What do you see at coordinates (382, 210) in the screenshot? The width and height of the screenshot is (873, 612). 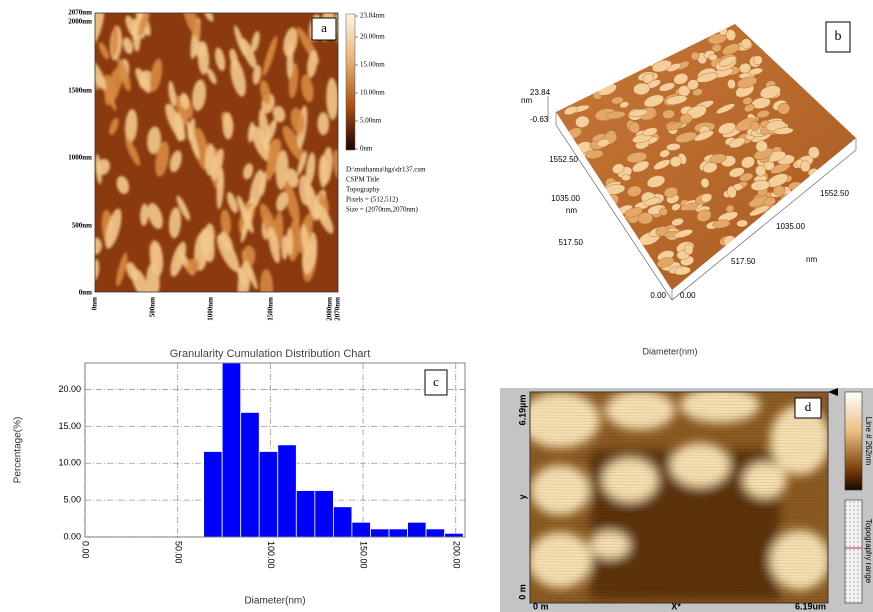 I see `info-line: Size = (2070nm,2070nm)` at bounding box center [382, 210].